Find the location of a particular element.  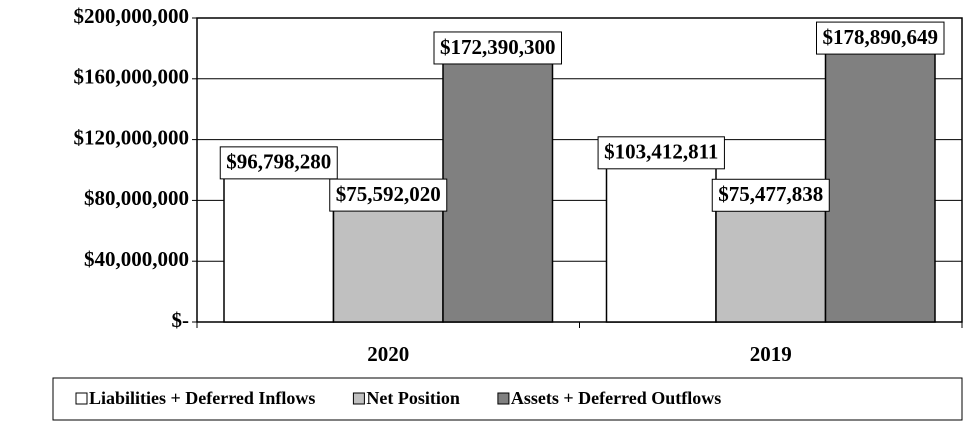

legend-label: Net Position is located at coordinates (413, 398).